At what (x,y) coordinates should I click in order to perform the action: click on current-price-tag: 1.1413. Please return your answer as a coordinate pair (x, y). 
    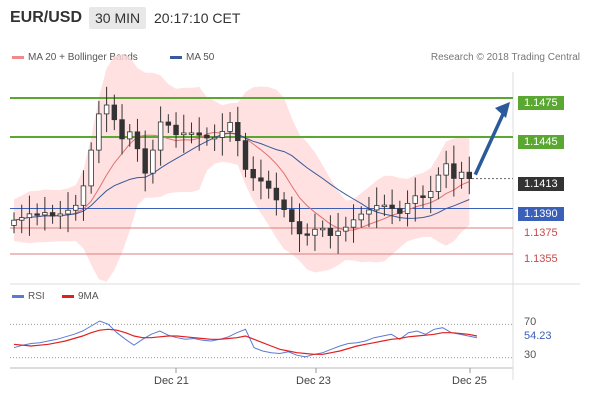
    Looking at the image, I should click on (541, 184).